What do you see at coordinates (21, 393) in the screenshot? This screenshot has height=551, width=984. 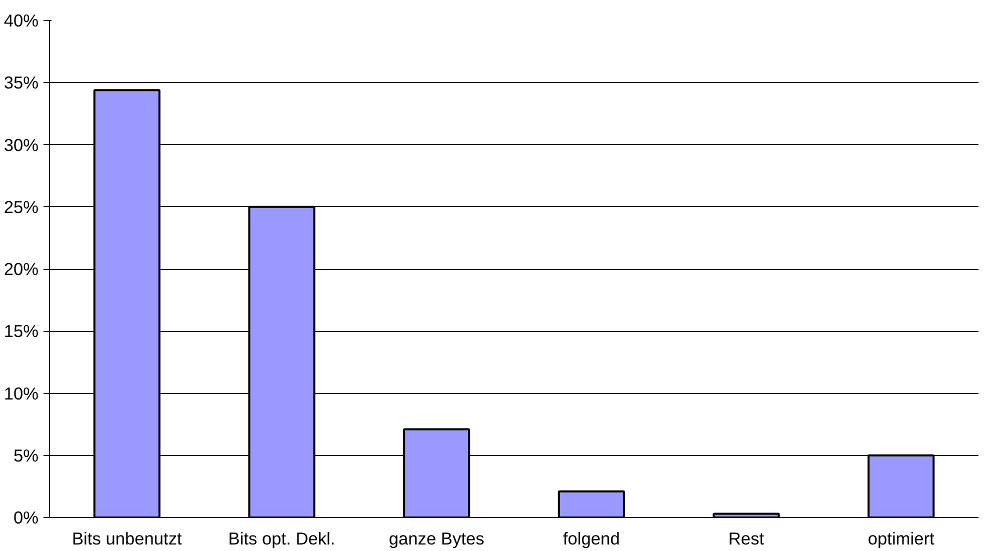 I see `y-tick-label: 10%` at bounding box center [21, 393].